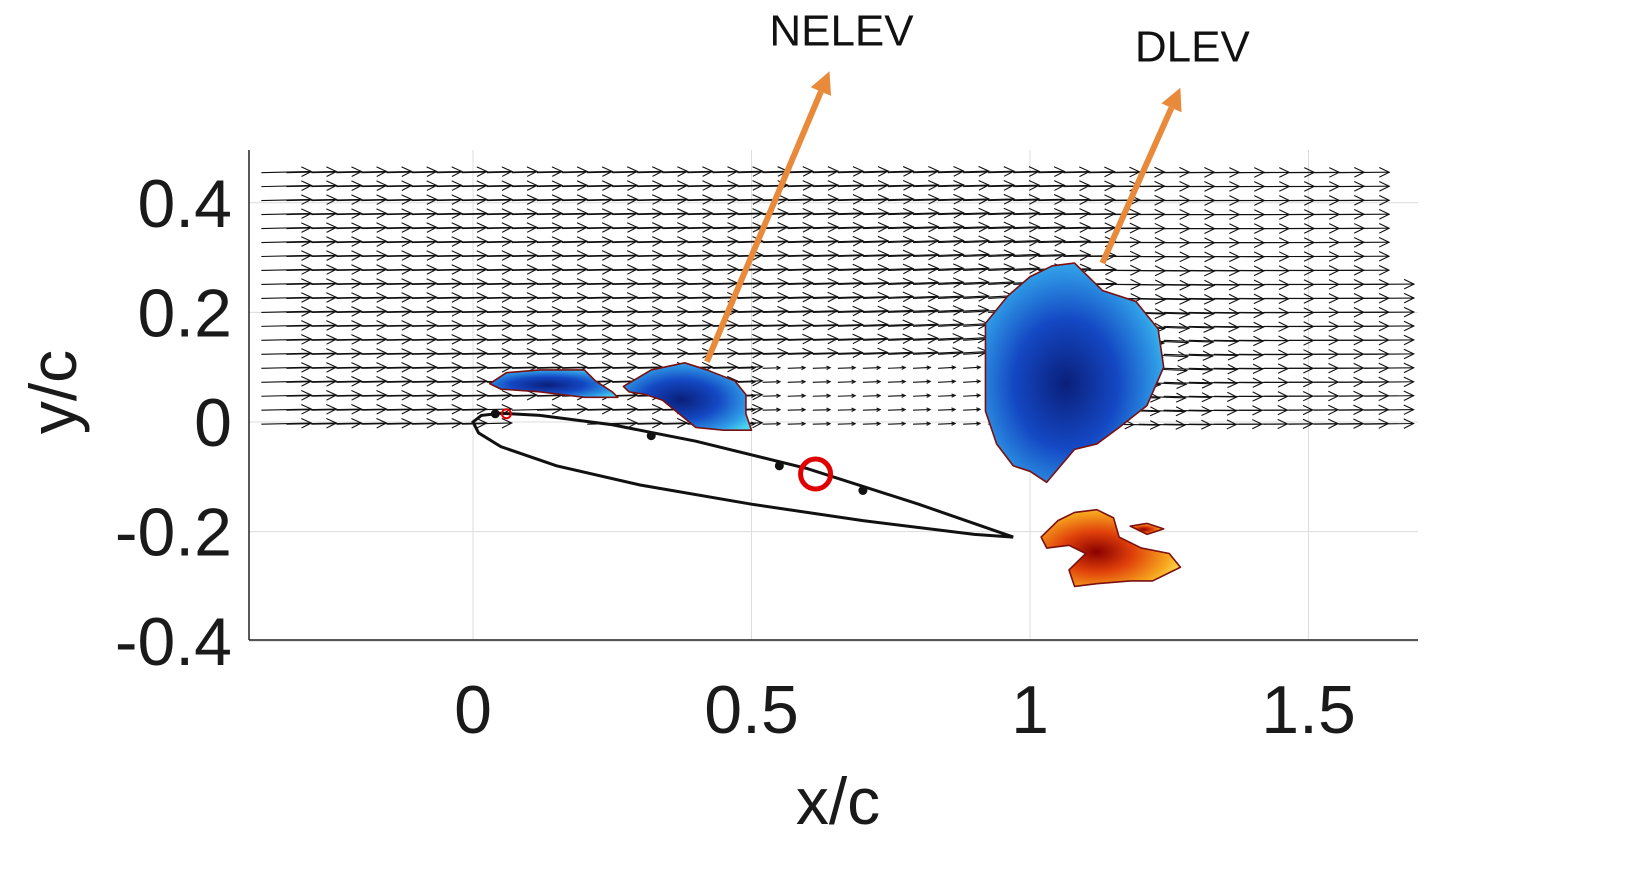 Image resolution: width=1650 pixels, height=884 pixels. I want to click on x-axis-label: x/c, so click(838, 801).